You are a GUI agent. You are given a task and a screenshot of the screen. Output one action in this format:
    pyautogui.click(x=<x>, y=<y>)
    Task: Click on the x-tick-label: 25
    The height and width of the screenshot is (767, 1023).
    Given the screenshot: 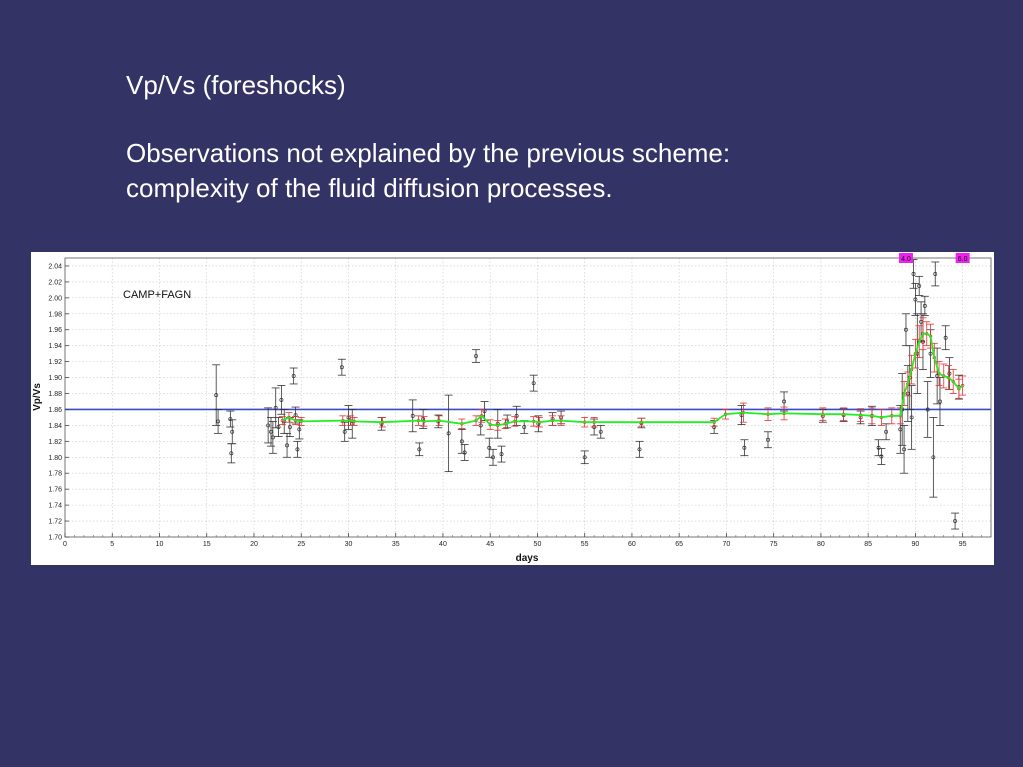 What is the action you would take?
    pyautogui.click(x=301, y=544)
    